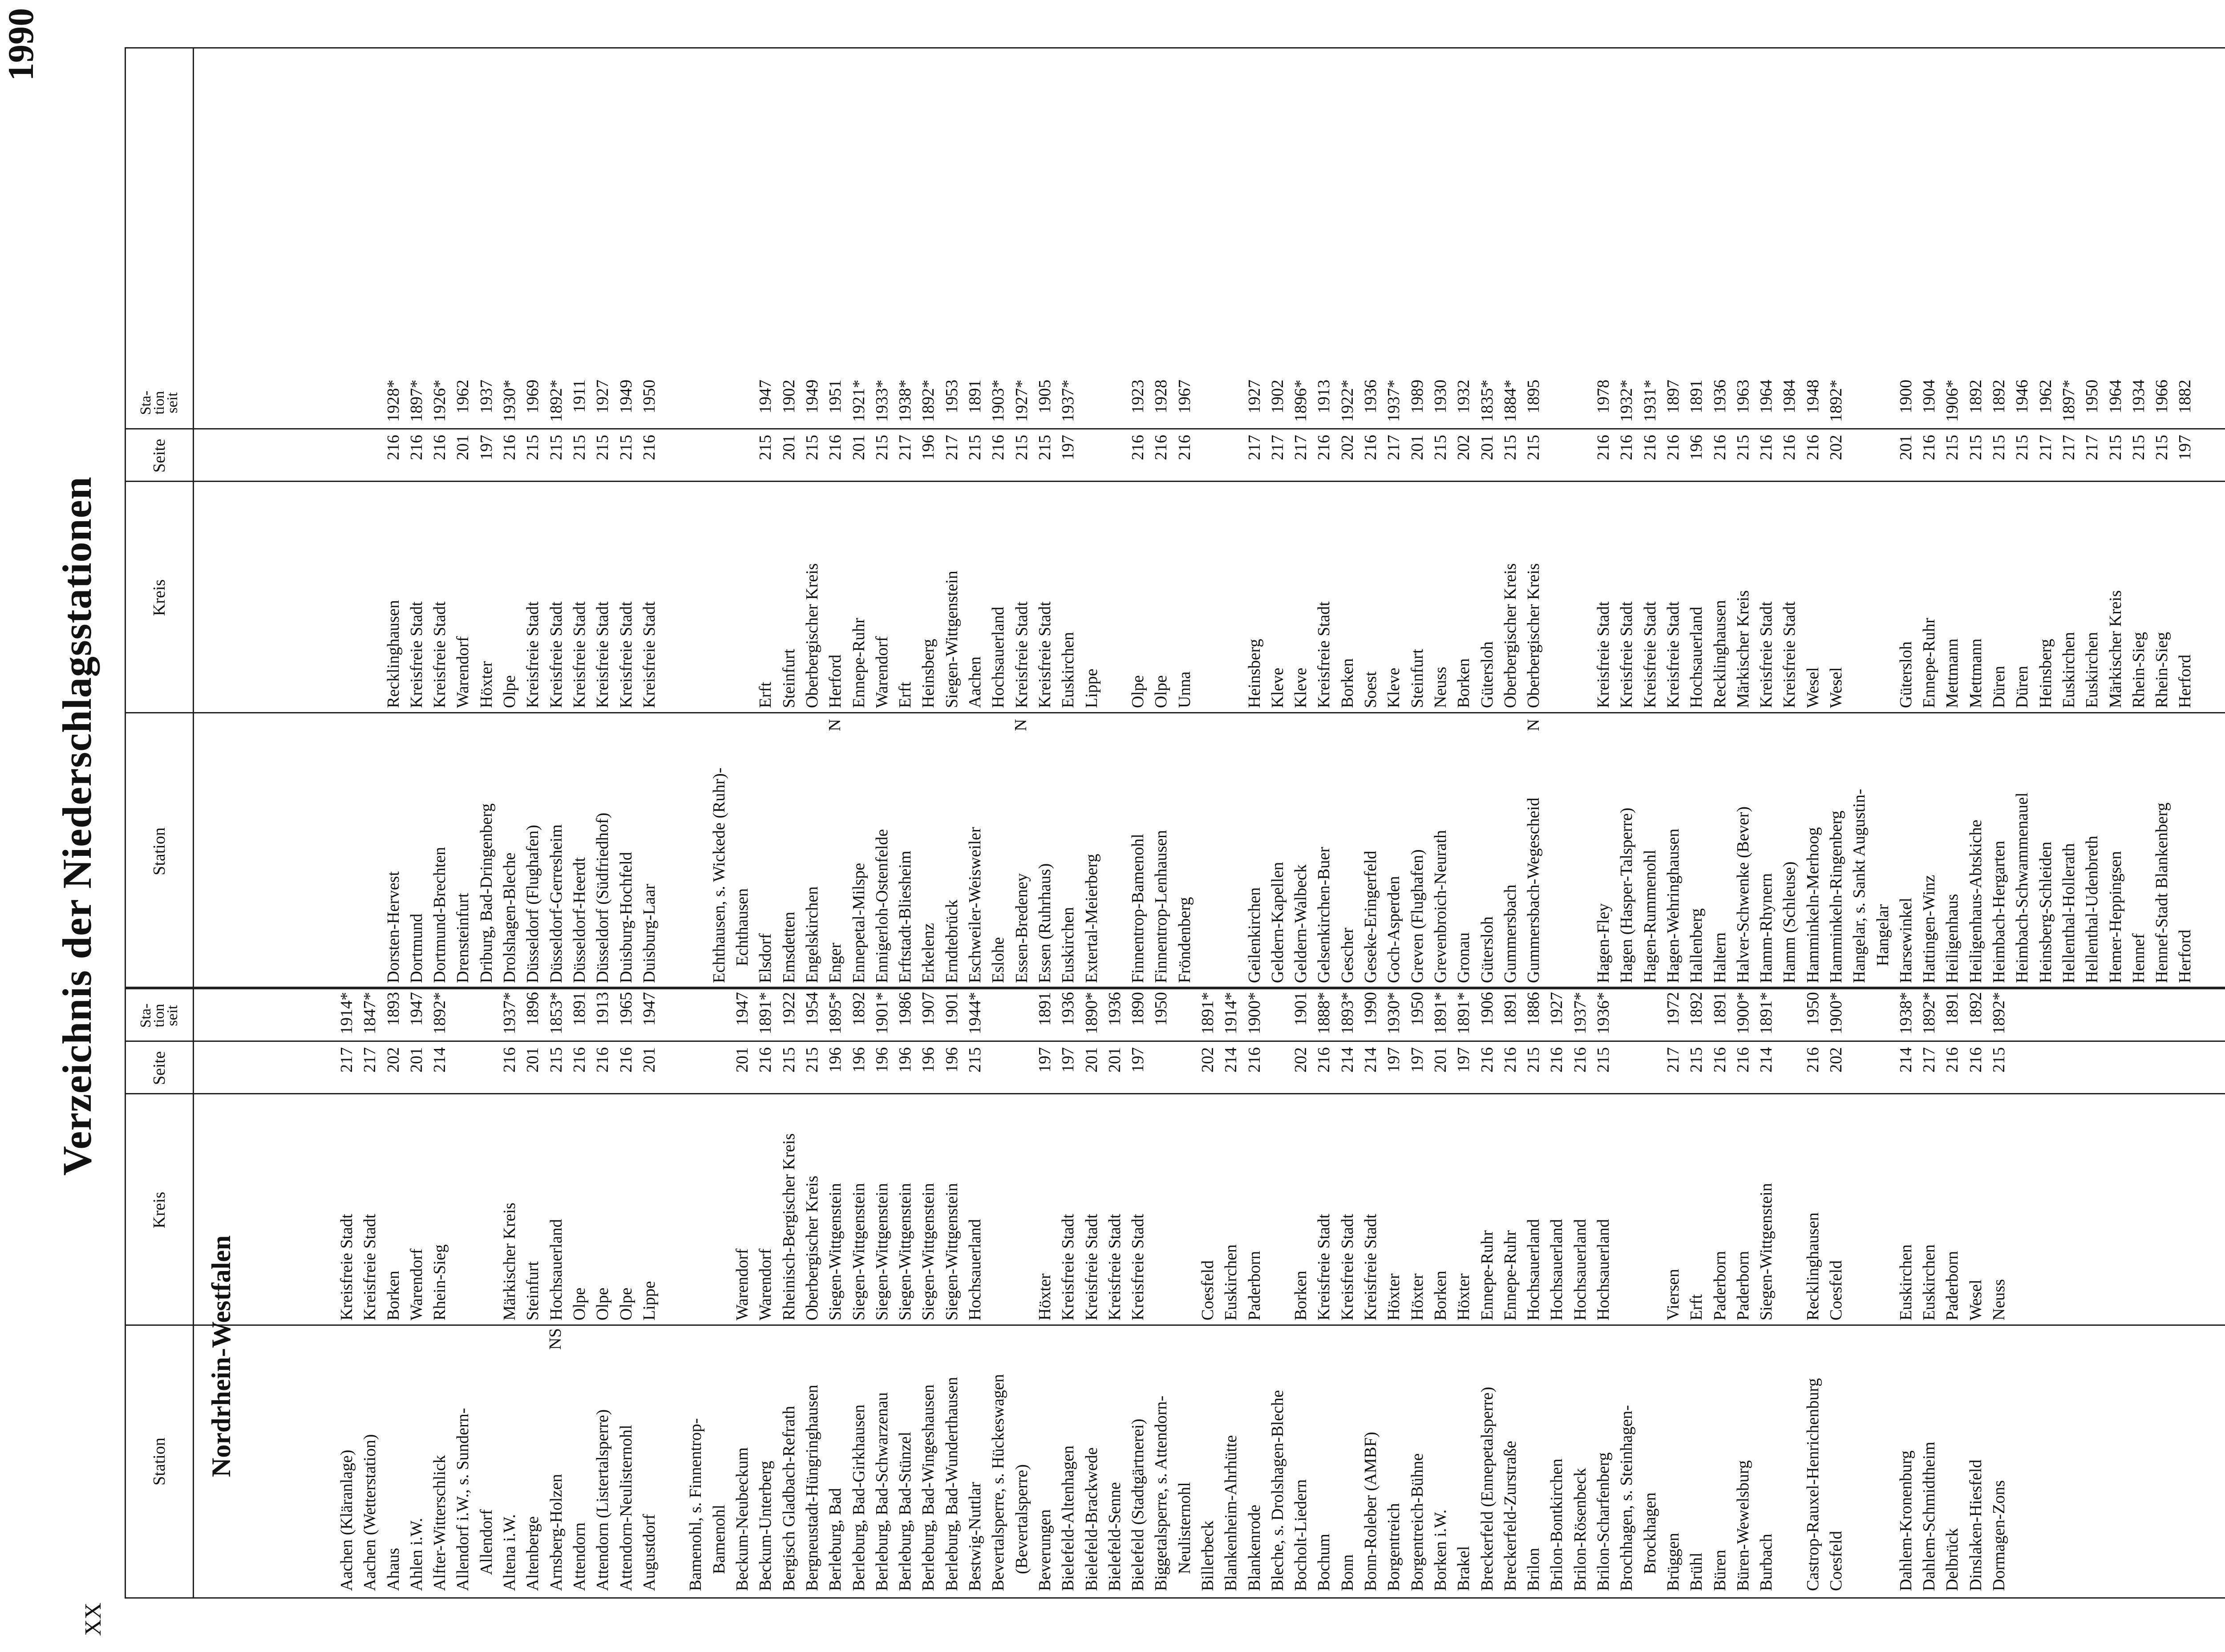 The height and width of the screenshot is (1652, 2225). I want to click on right-seit-cell: 1978, so click(1603, 396).